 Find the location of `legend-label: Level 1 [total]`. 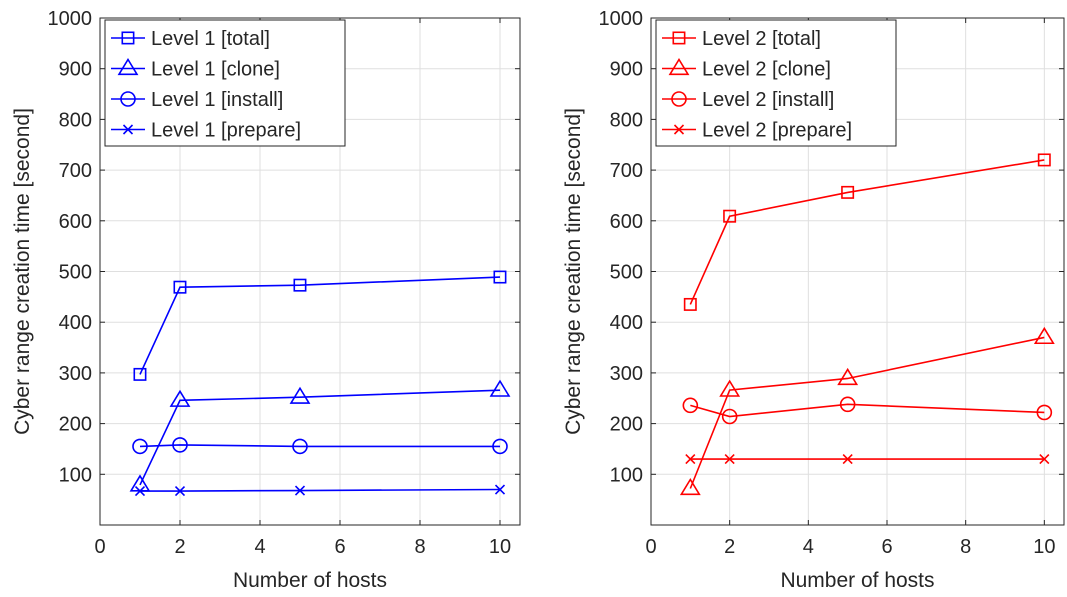

legend-label: Level 1 [total] is located at coordinates (210, 39).